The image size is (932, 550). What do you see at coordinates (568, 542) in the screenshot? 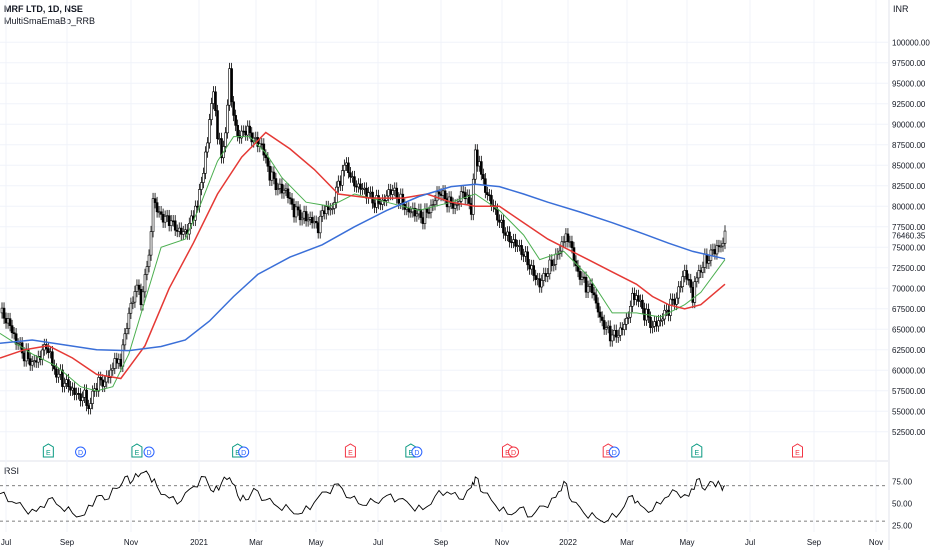
I see `x-tick-label: 2022` at bounding box center [568, 542].